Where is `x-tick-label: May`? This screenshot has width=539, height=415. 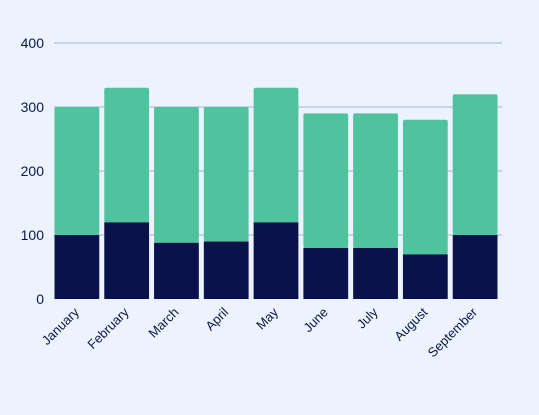
x-tick-label: May is located at coordinates (267, 318).